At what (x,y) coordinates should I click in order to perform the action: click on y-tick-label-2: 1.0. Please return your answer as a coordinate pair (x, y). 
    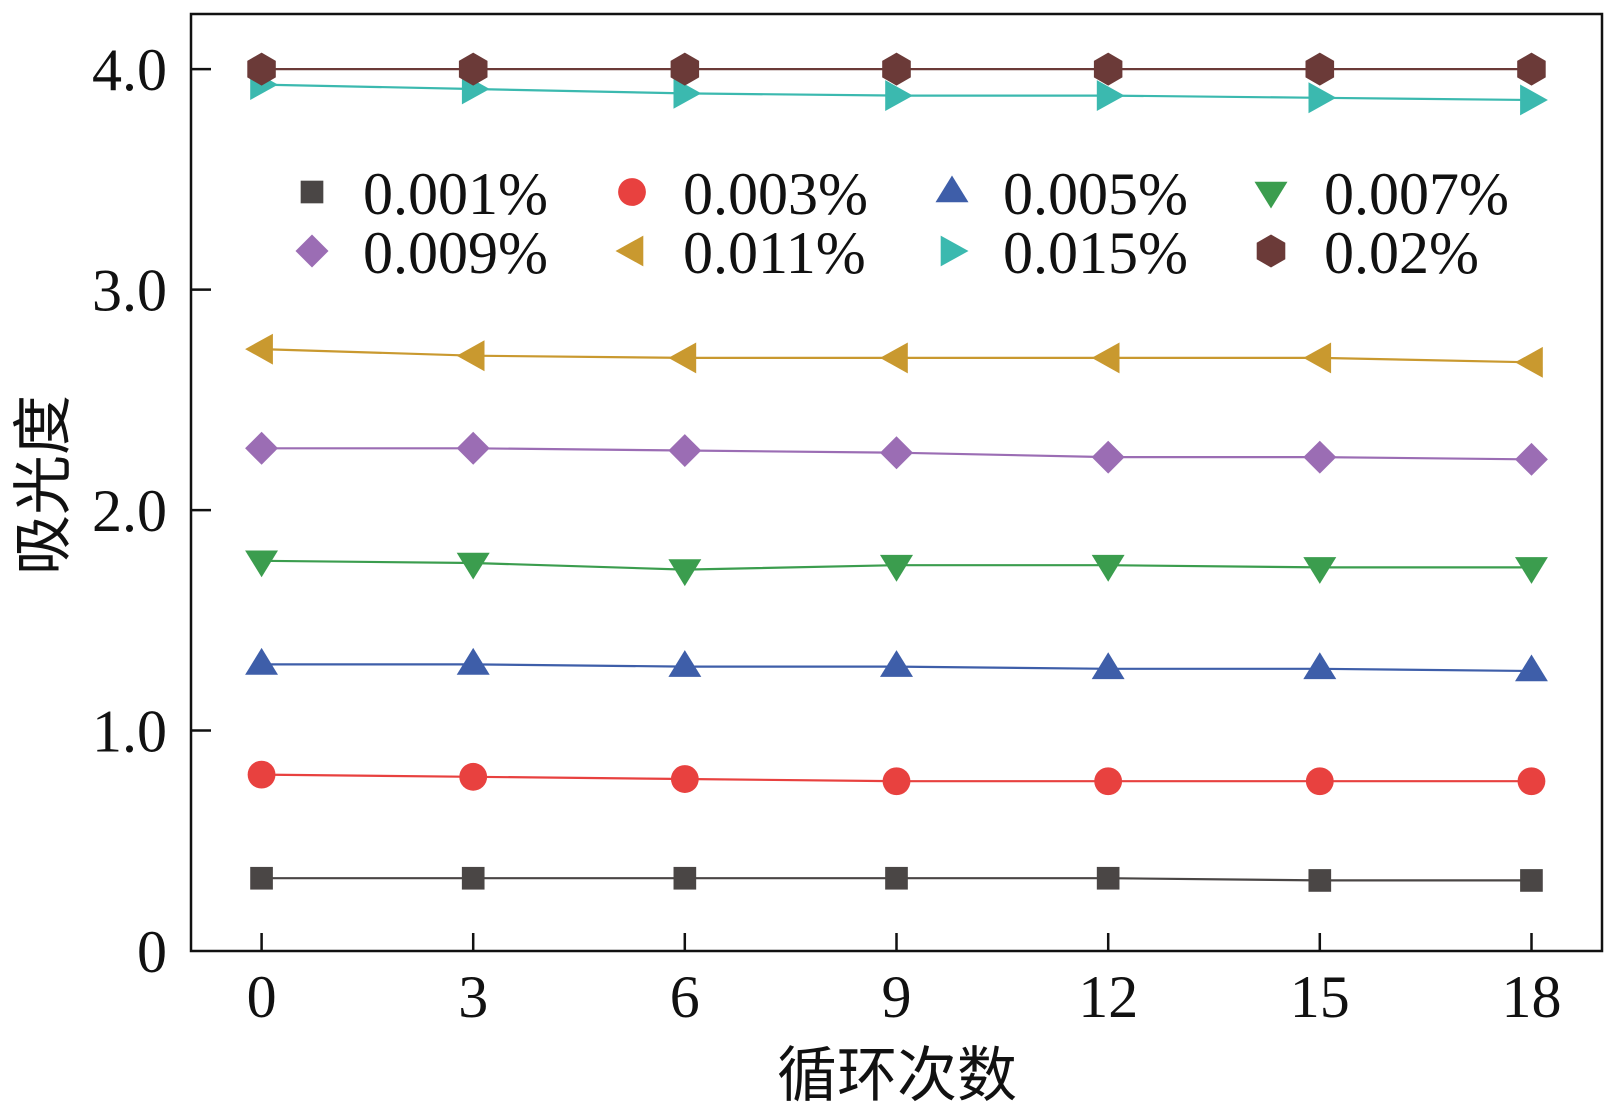
    Looking at the image, I should click on (129, 732).